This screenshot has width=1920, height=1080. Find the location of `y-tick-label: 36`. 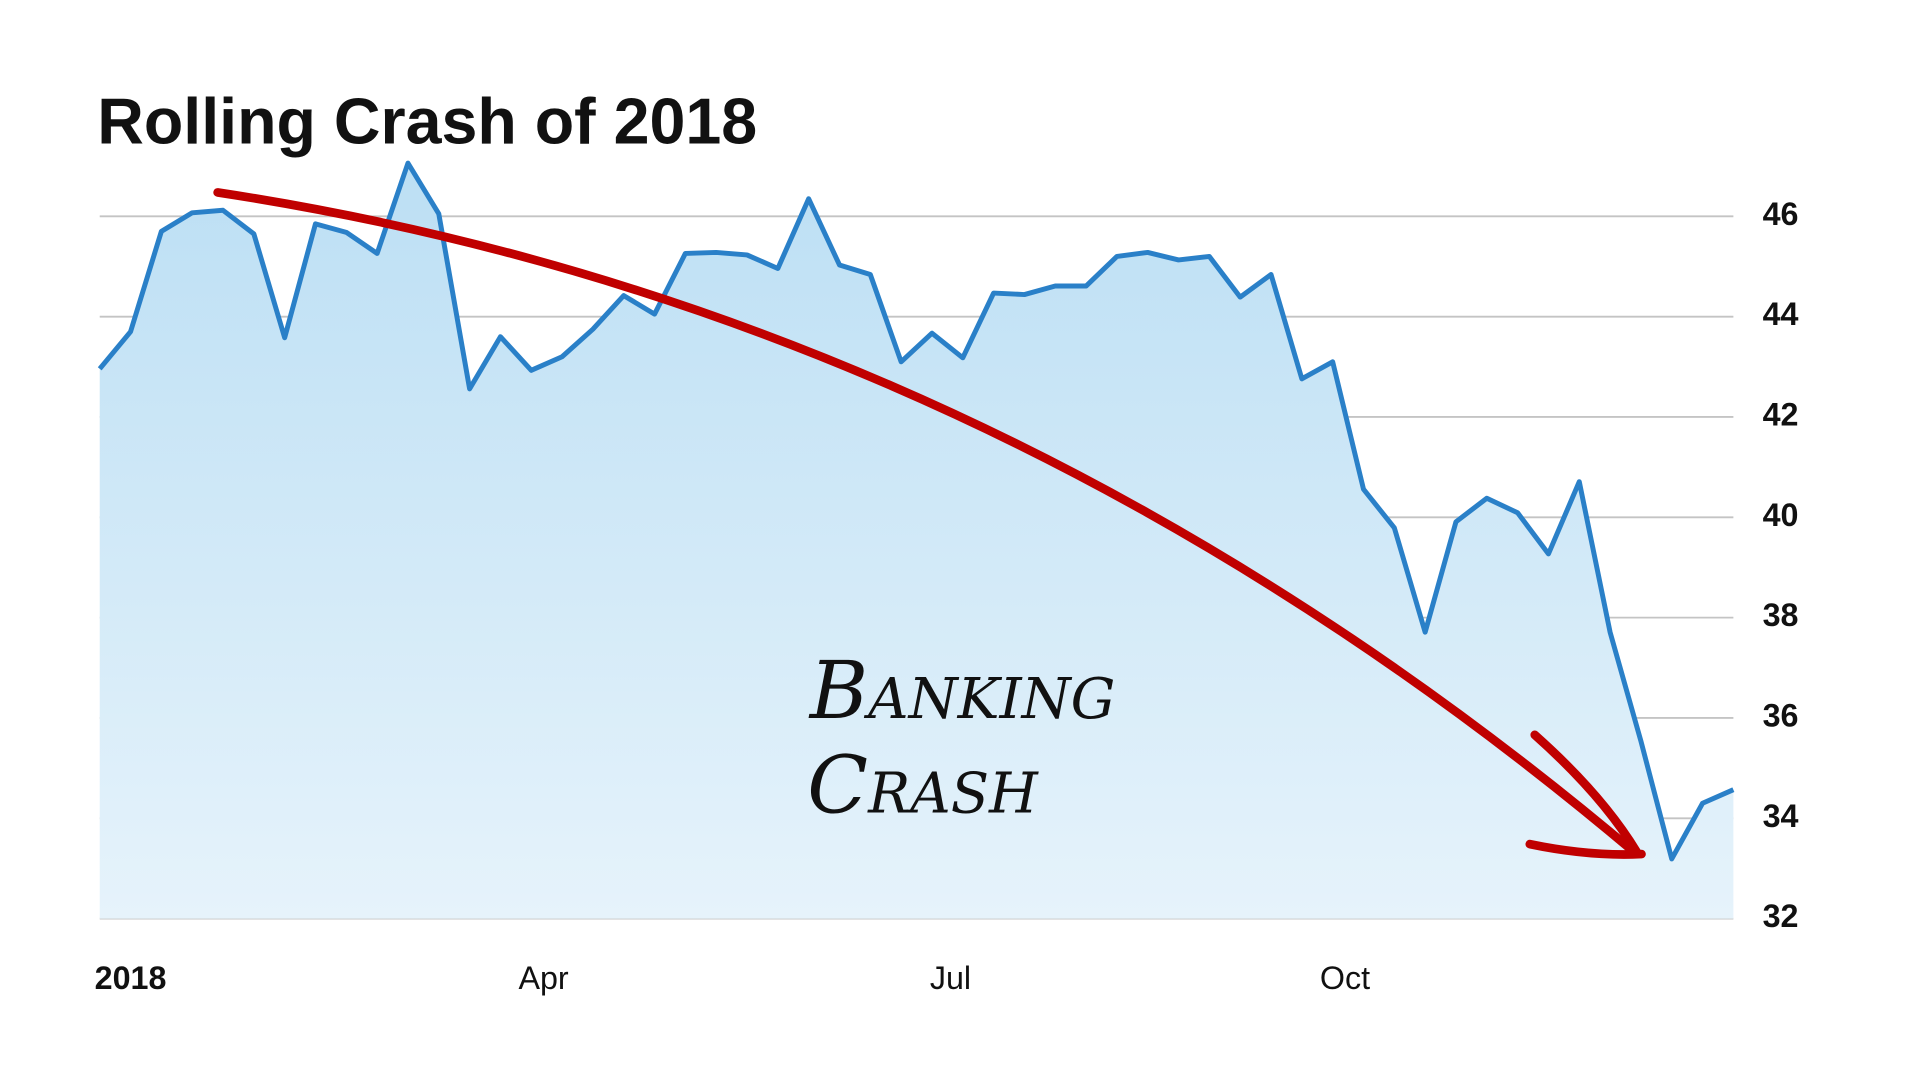

y-tick-label: 36 is located at coordinates (1781, 715).